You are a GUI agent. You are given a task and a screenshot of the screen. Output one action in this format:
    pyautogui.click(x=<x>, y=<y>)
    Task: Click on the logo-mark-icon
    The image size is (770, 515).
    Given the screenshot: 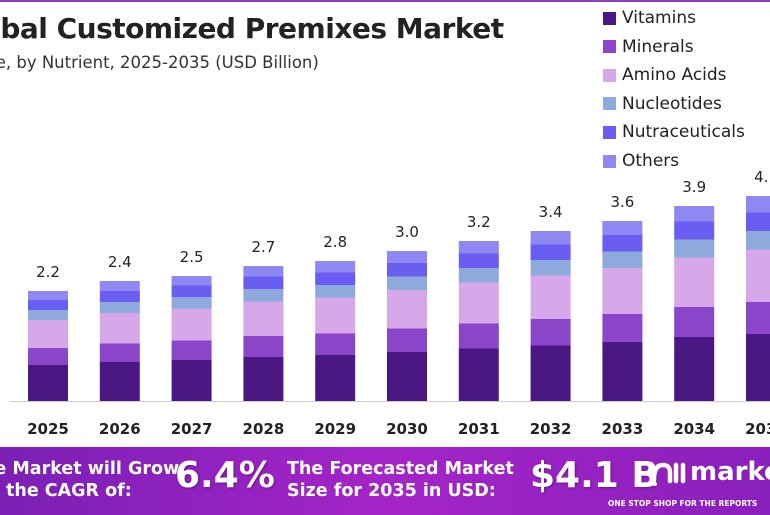 What is the action you would take?
    pyautogui.click(x=668, y=474)
    